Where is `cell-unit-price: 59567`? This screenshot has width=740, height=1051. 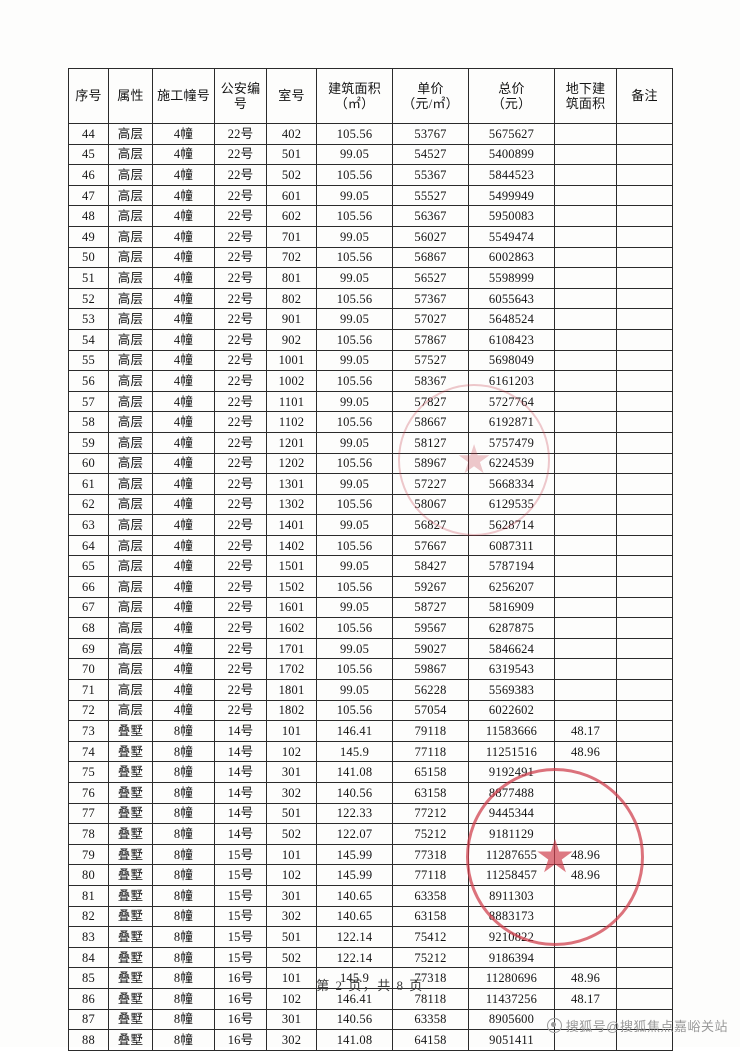 cell-unit-price: 59567 is located at coordinates (430, 628).